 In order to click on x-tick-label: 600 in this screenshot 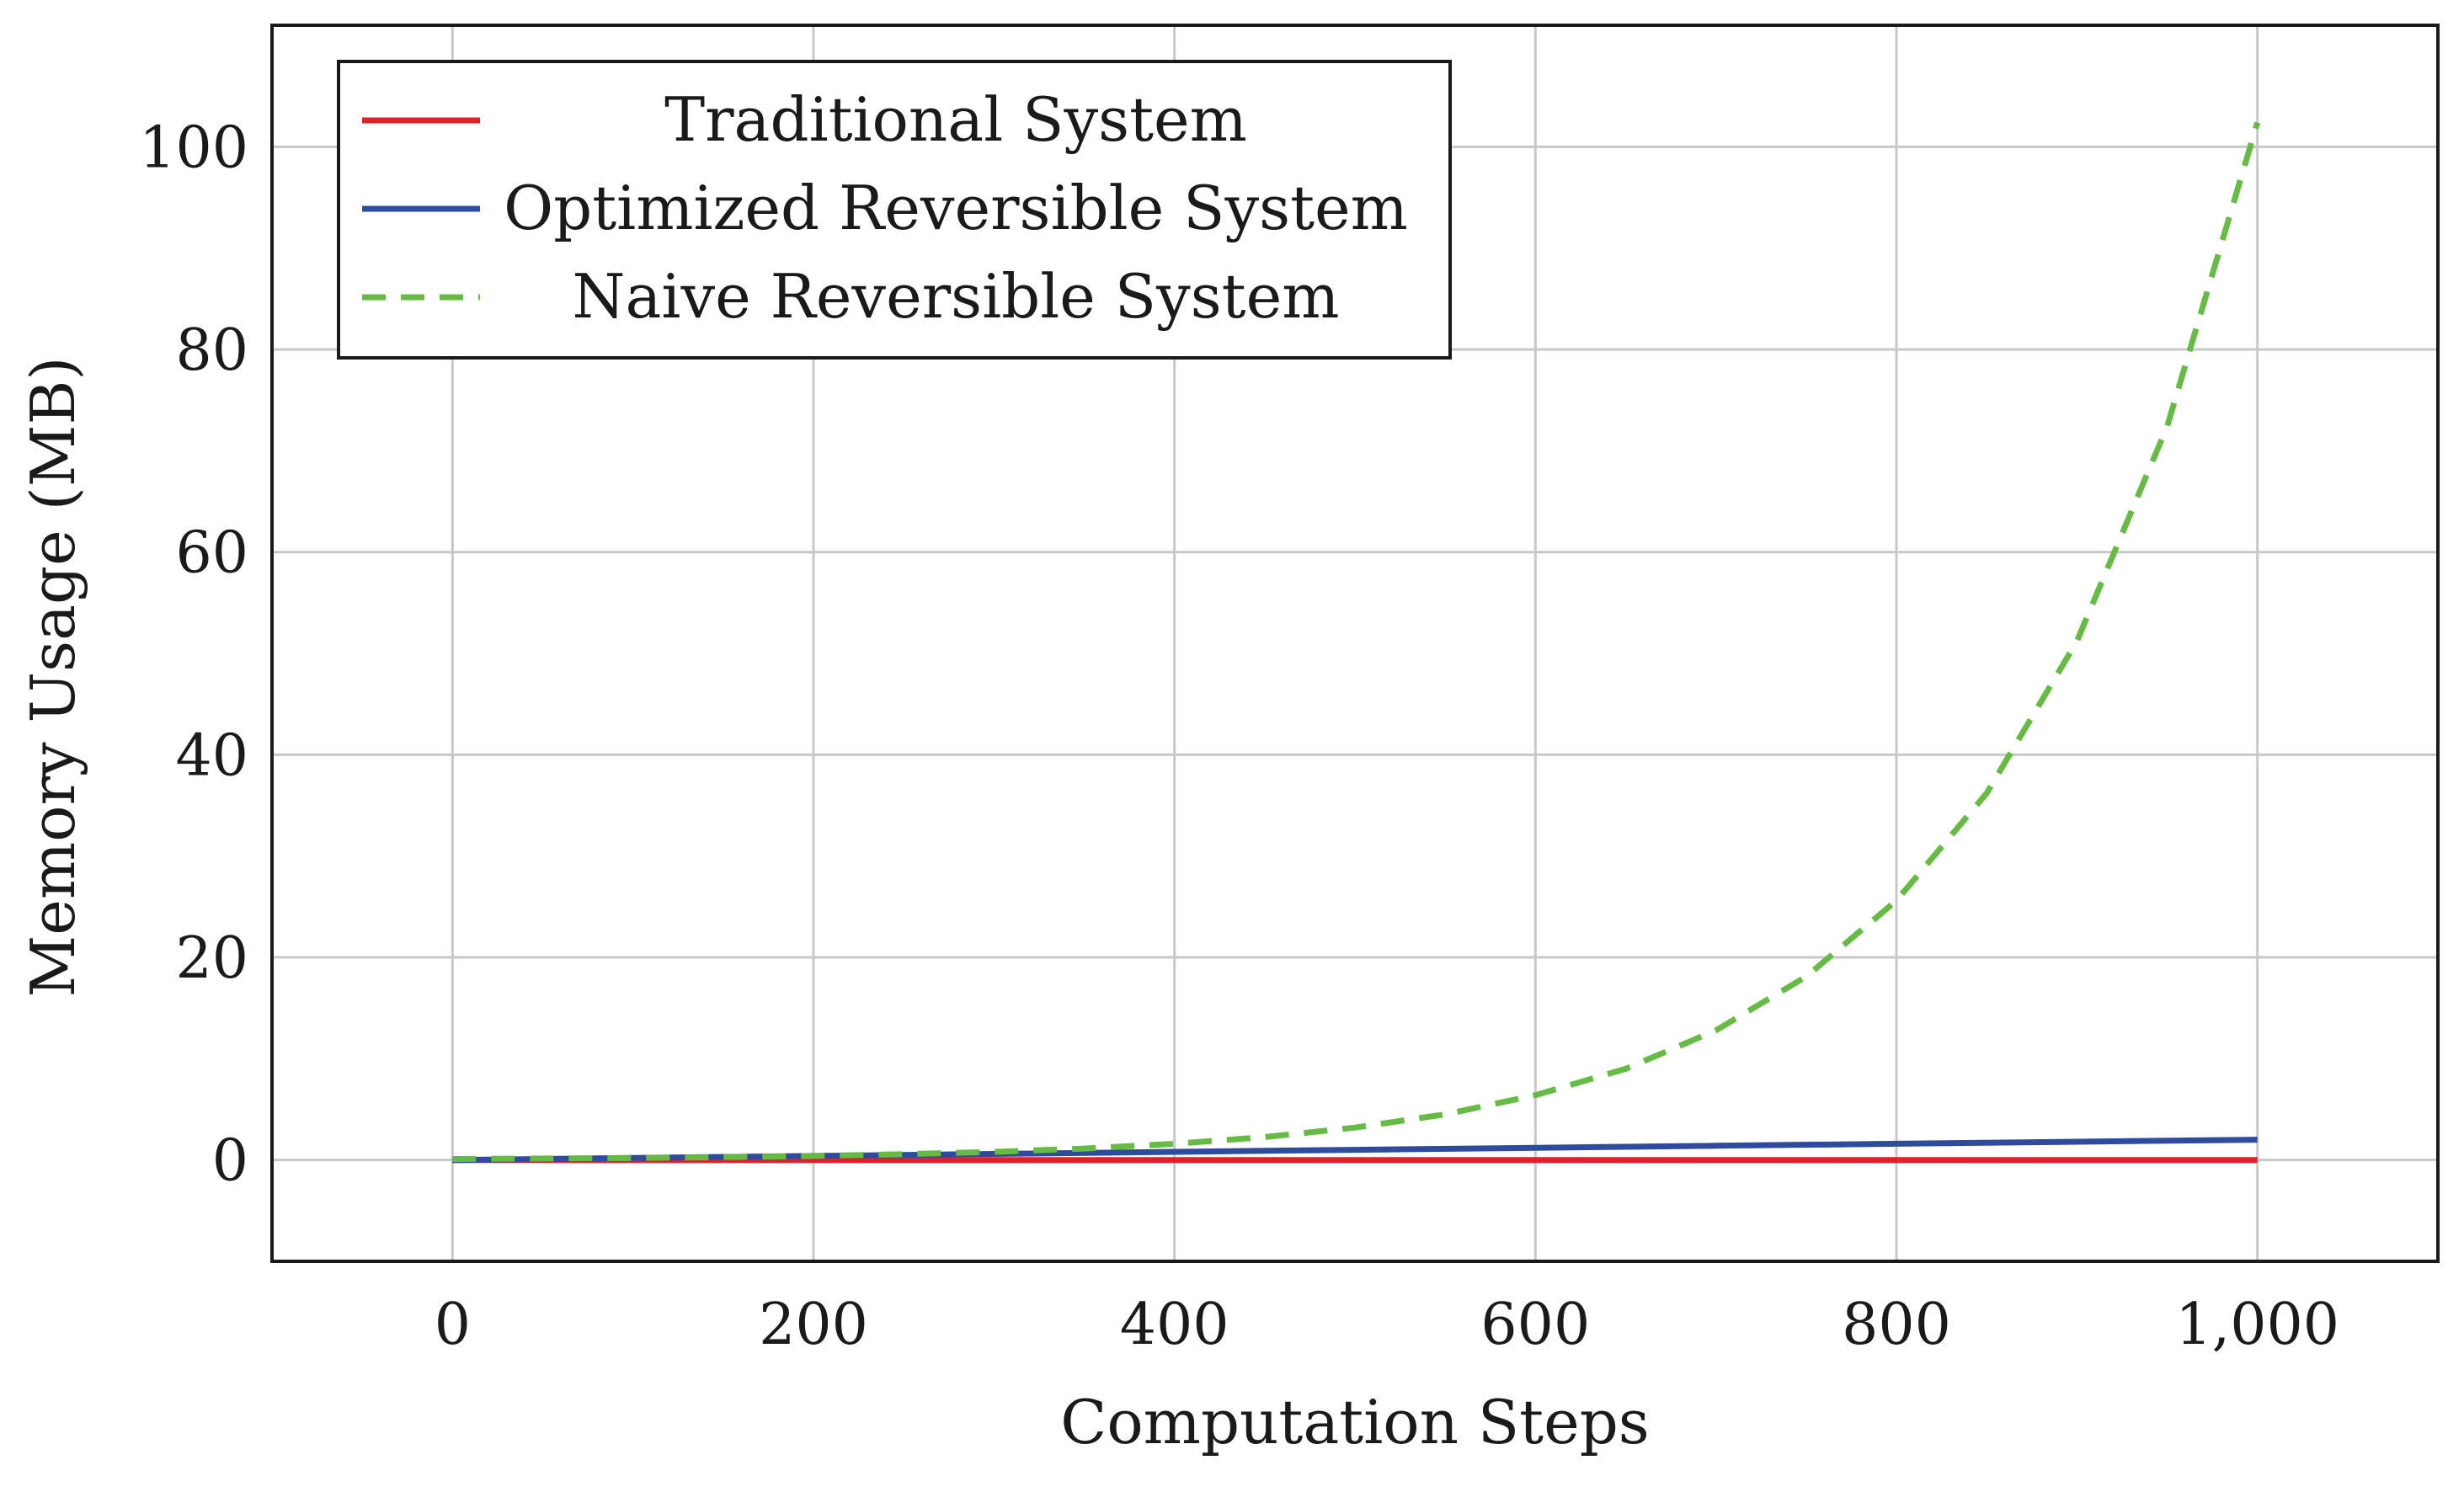, I will do `click(1535, 1325)`.